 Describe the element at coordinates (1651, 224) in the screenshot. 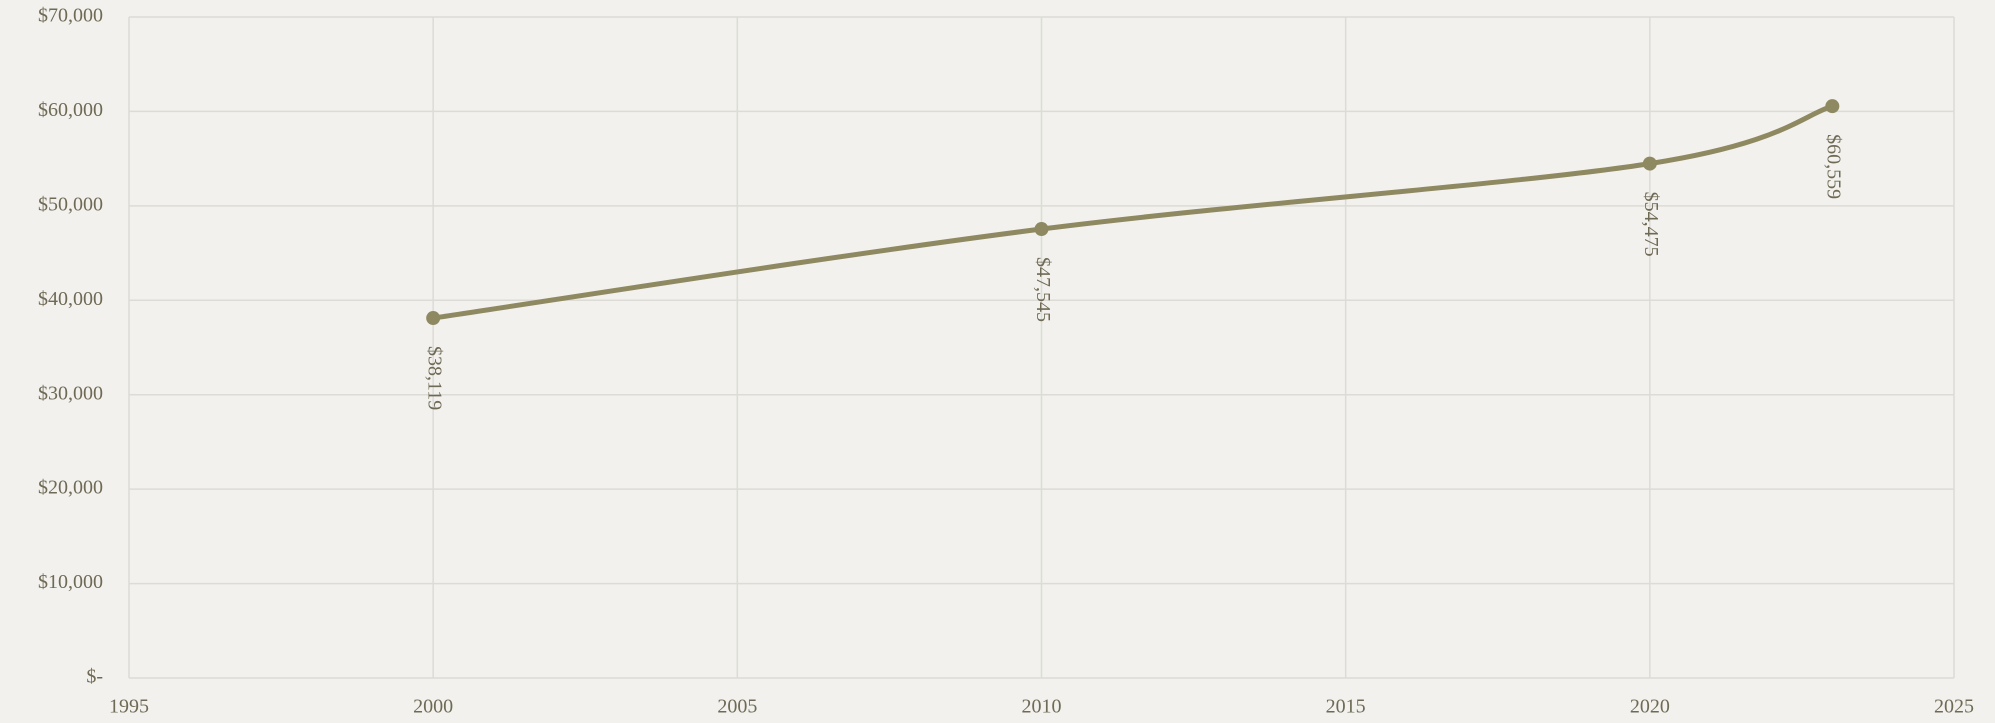

I see `data-label: $54,475` at that location.